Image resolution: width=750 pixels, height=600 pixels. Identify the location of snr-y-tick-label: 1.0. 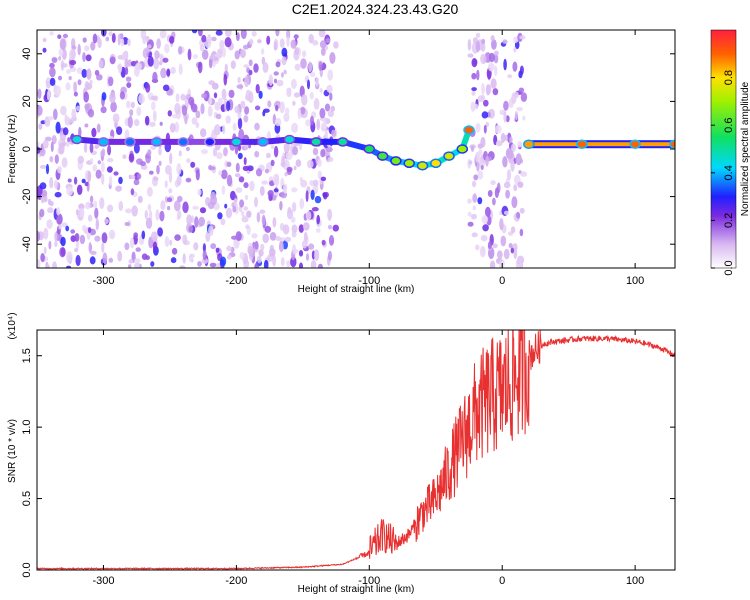
(27, 426).